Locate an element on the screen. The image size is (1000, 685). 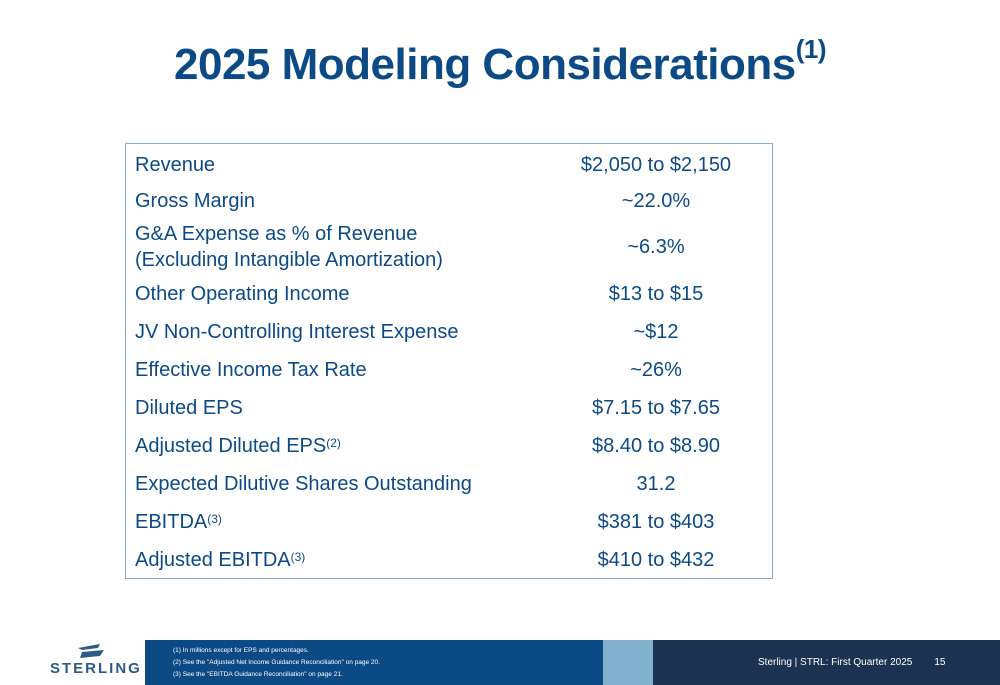
table-row: JV Non-Controlling Interest Expense ~$12 is located at coordinates (449, 332).